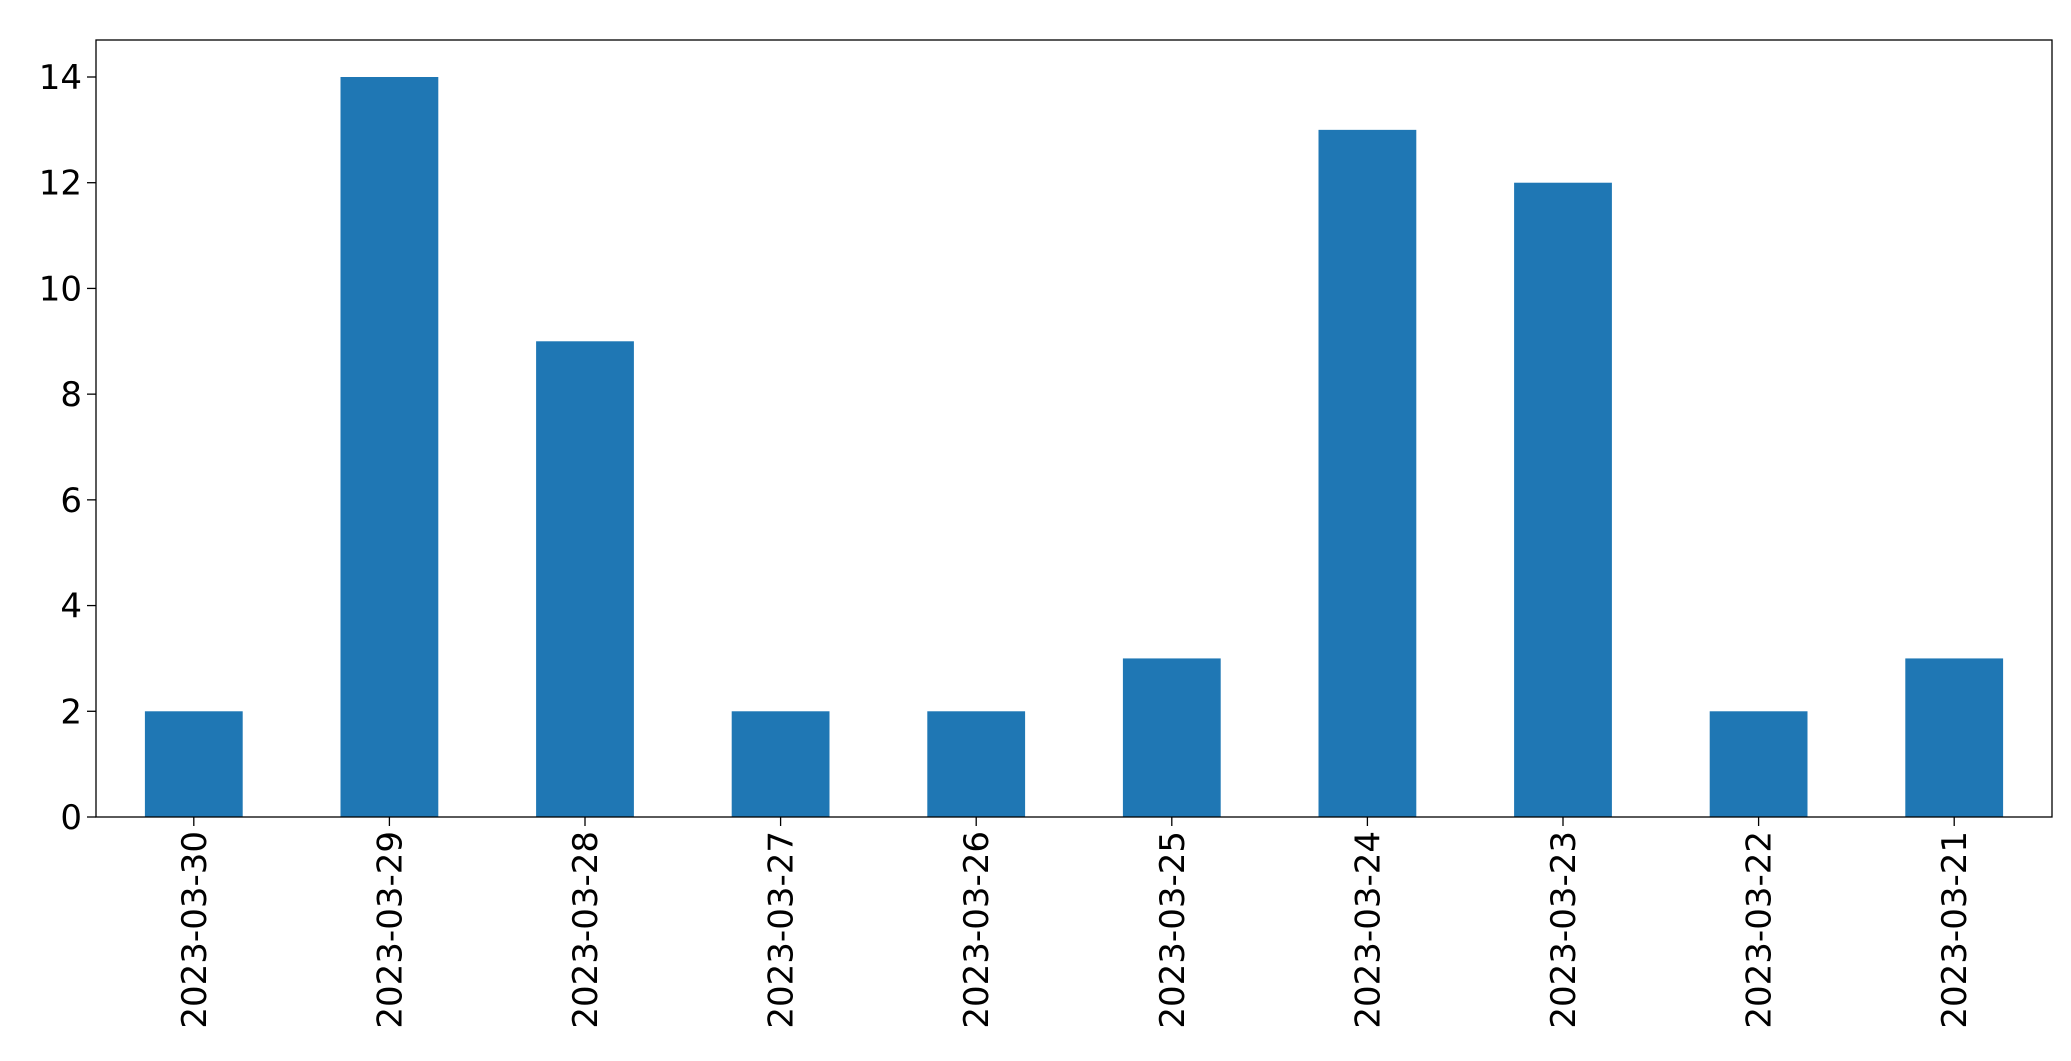 This screenshot has width=2071, height=1061. What do you see at coordinates (60, 184) in the screenshot?
I see `y-tick-label: 12` at bounding box center [60, 184].